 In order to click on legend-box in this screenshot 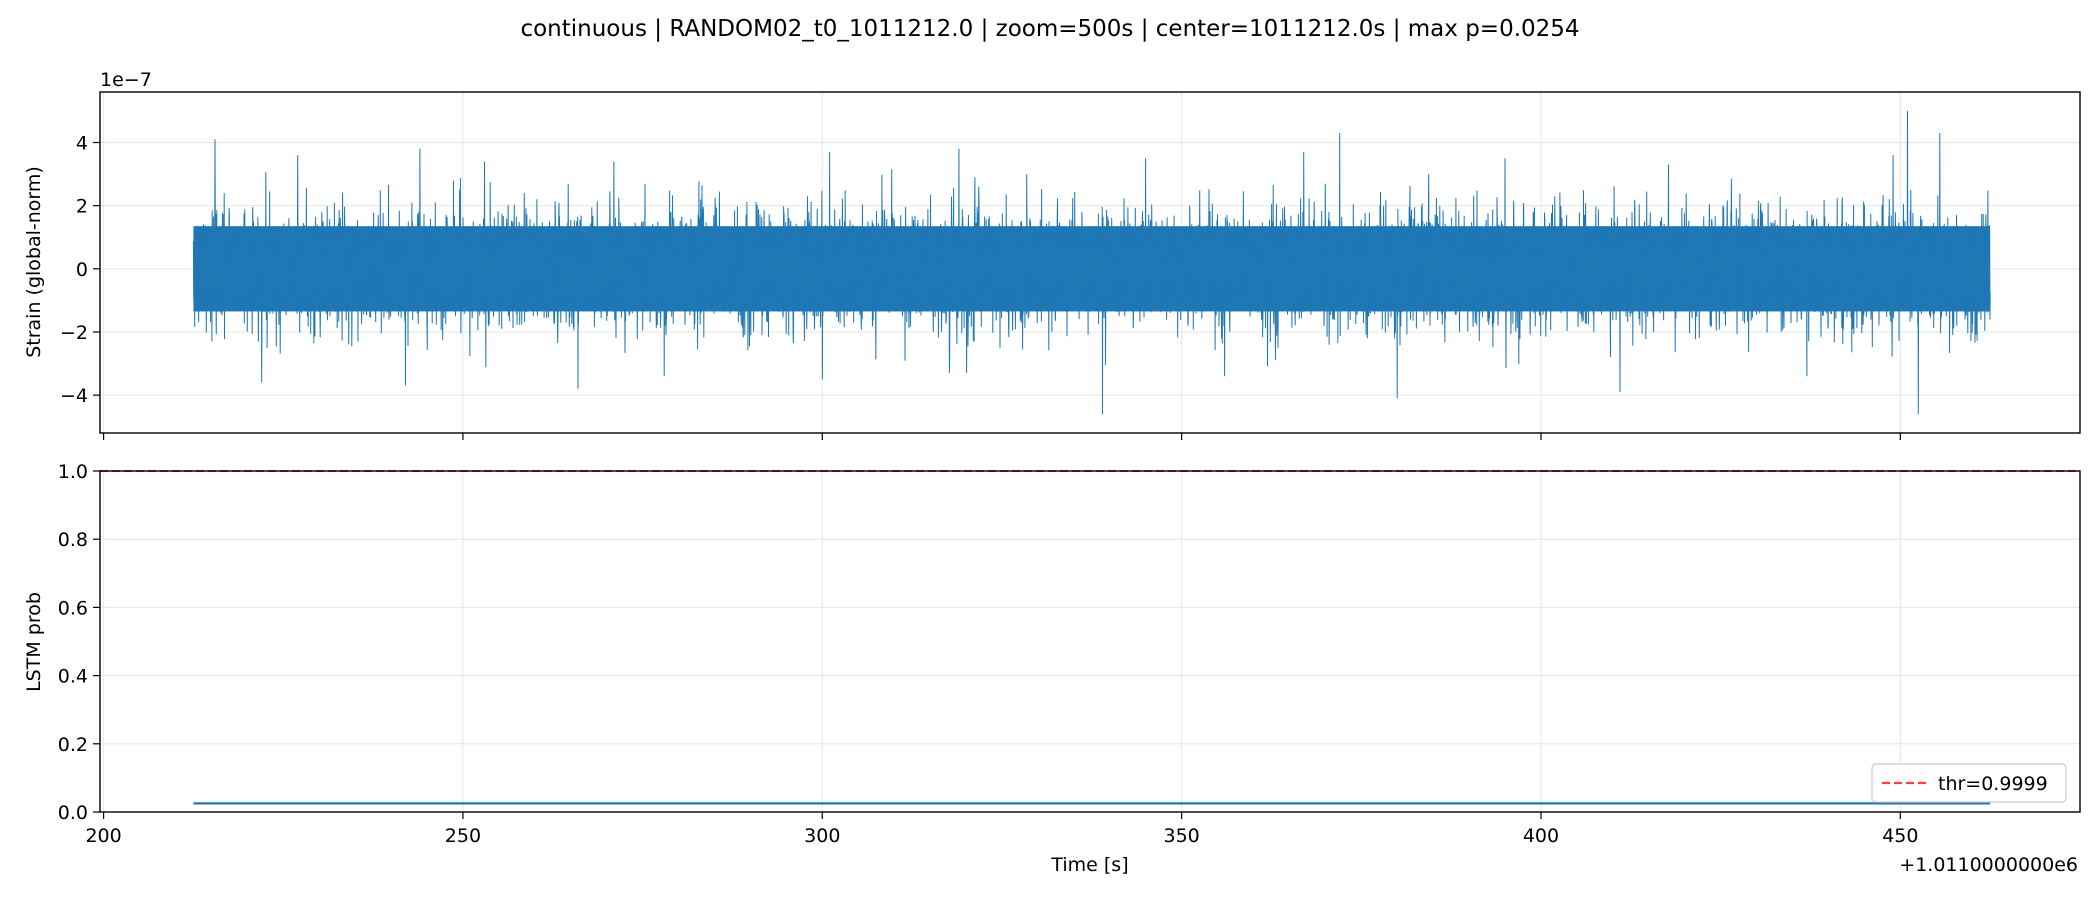, I will do `click(1969, 783)`.